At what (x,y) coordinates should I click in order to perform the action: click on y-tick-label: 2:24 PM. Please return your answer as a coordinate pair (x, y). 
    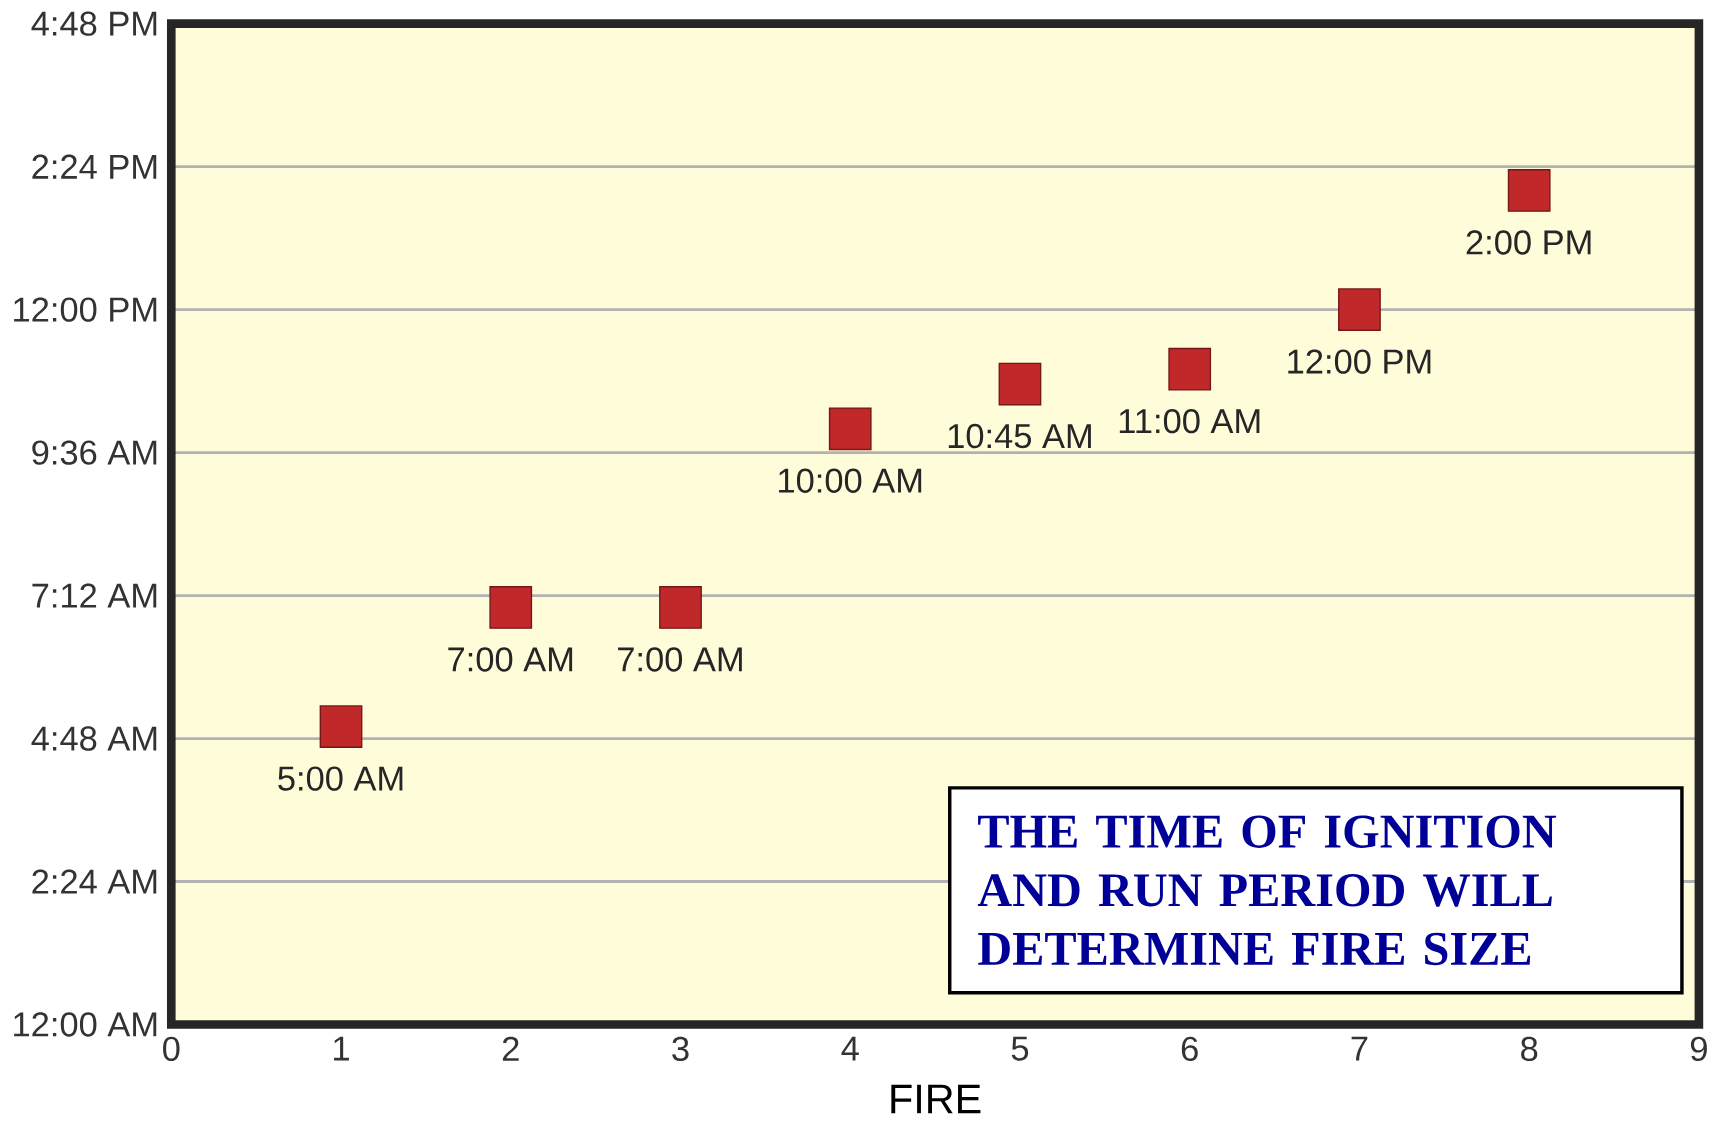
    Looking at the image, I should click on (94, 166).